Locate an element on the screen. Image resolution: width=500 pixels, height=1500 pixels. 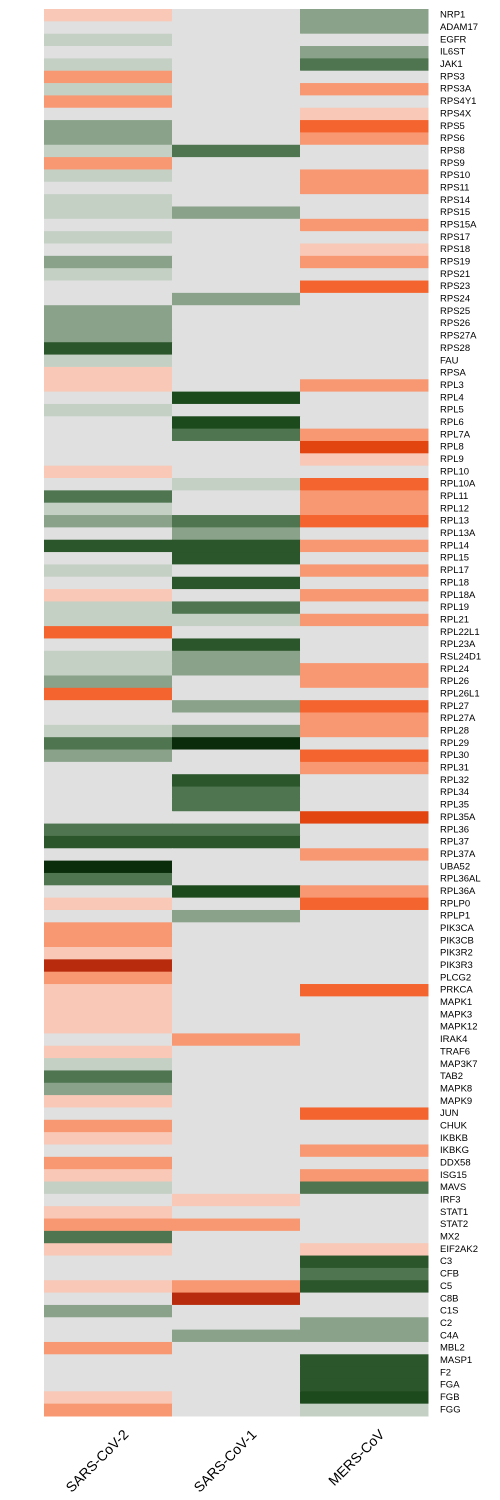
row-label: RPL23A is located at coordinates (458, 644).